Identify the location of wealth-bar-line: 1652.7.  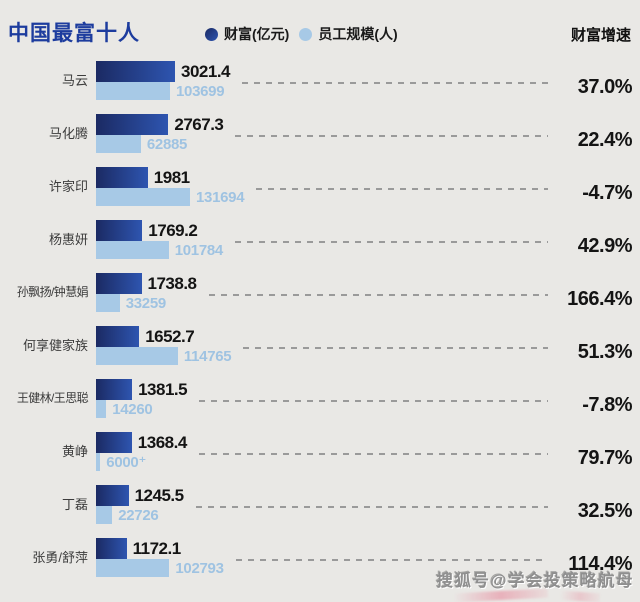
(163, 336).